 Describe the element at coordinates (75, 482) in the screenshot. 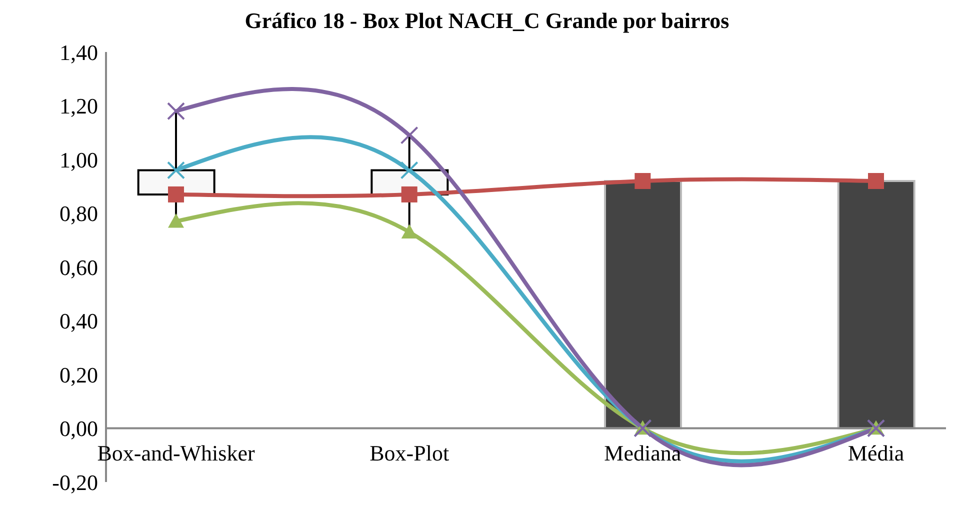

I see `y-tick-label: -0,20` at that location.